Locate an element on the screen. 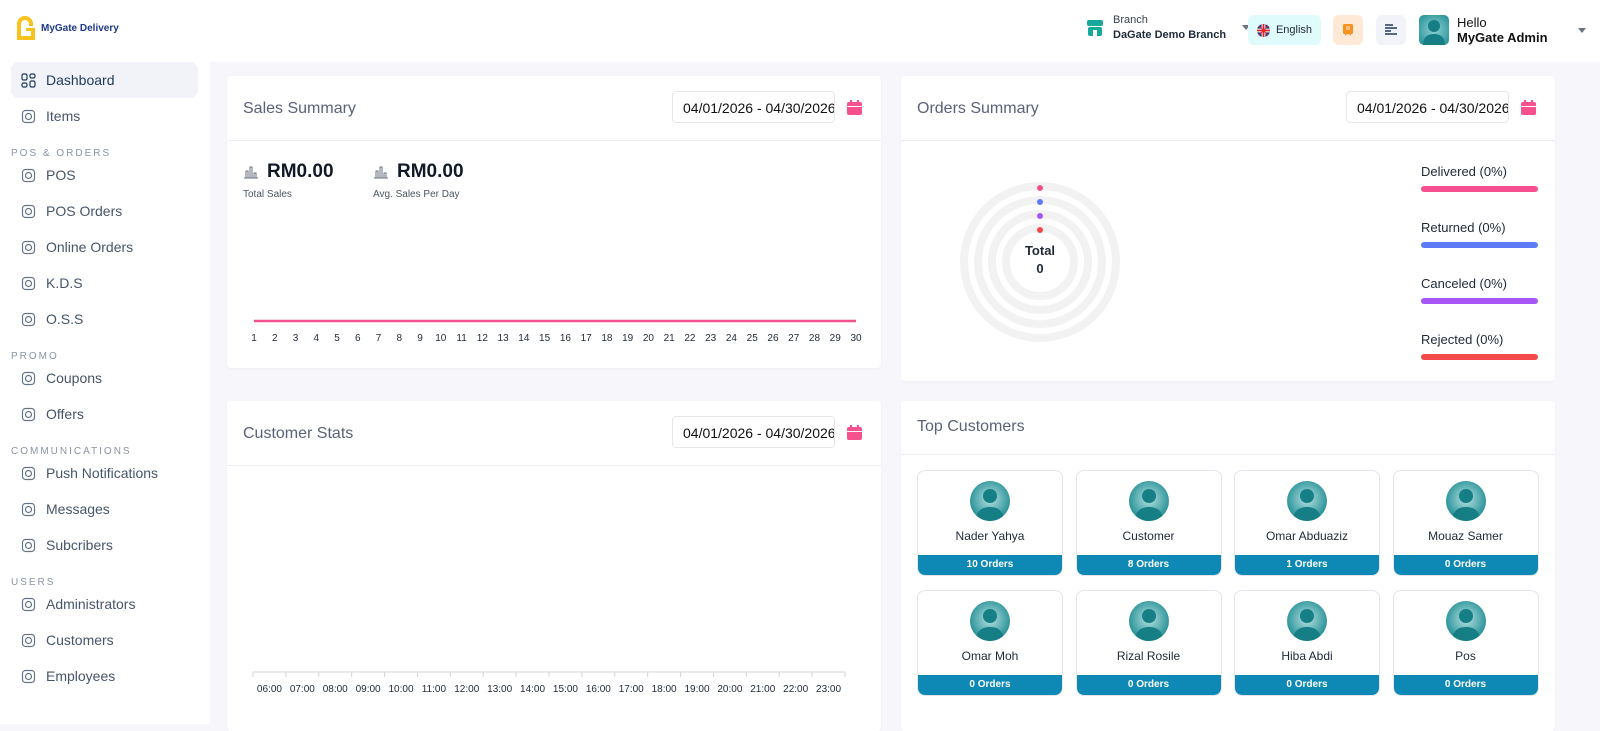 Image resolution: width=1600 pixels, height=731 pixels. sidebar-item-online-orders: Online Orders is located at coordinates (104, 247).